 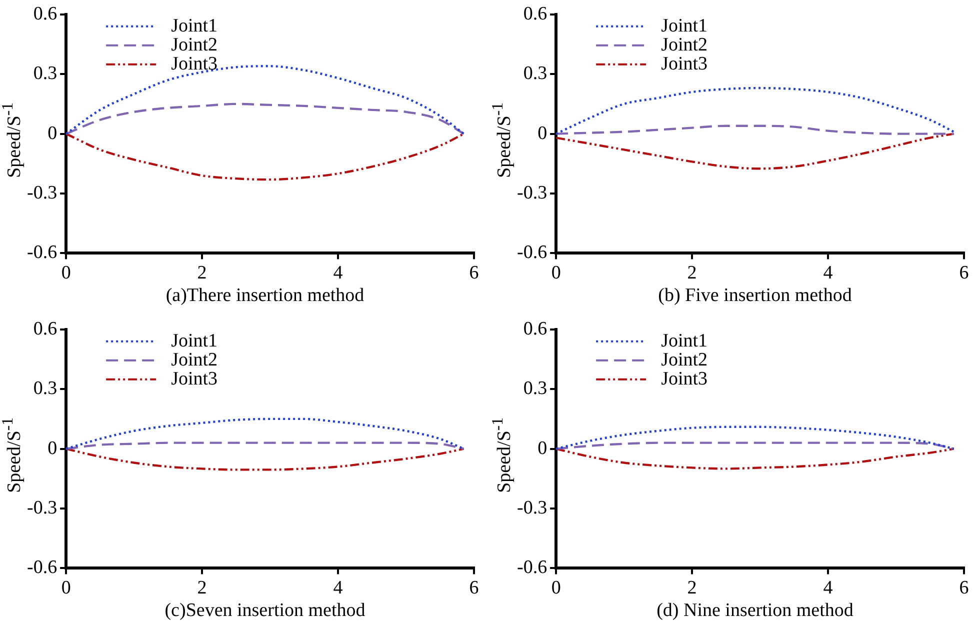 What do you see at coordinates (265, 611) in the screenshot?
I see `x-axis-title: (c)Seven insertion method` at bounding box center [265, 611].